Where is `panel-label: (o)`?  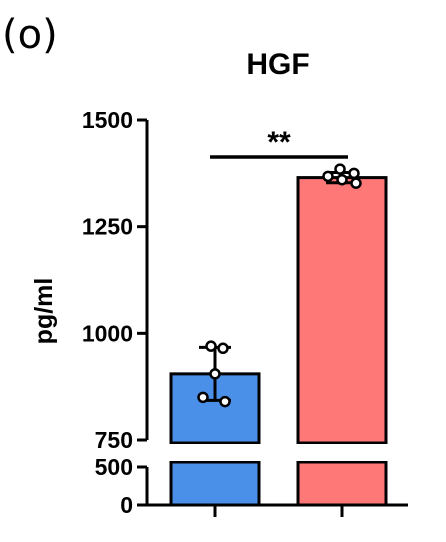 panel-label: (o) is located at coordinates (30, 35).